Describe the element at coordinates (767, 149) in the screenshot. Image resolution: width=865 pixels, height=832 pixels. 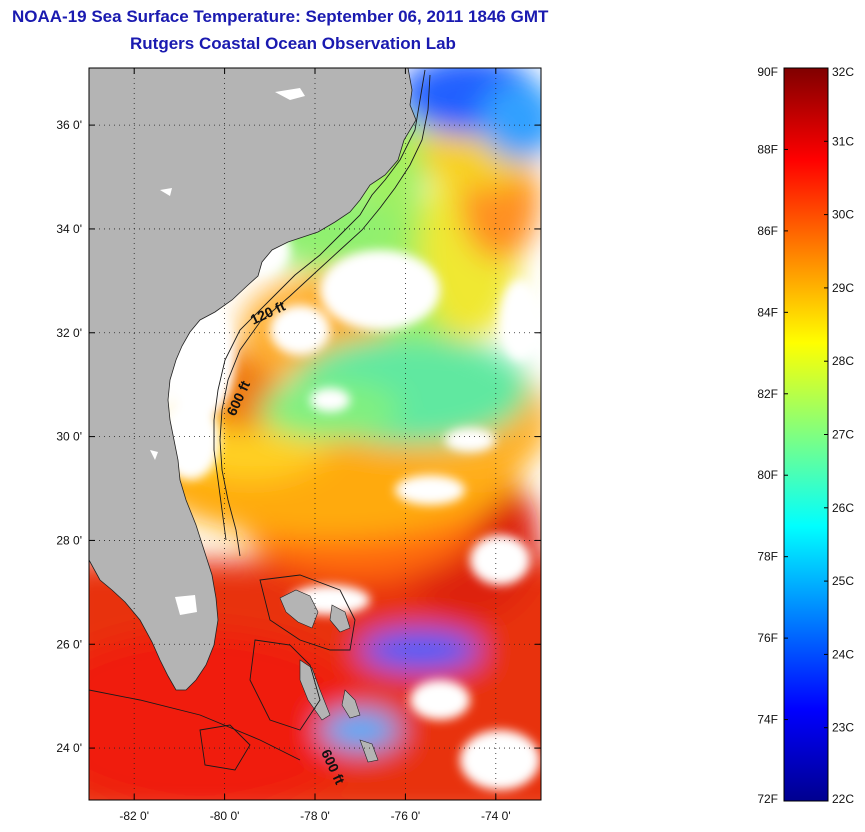
I see `colorbar-f-label: 88F` at that location.